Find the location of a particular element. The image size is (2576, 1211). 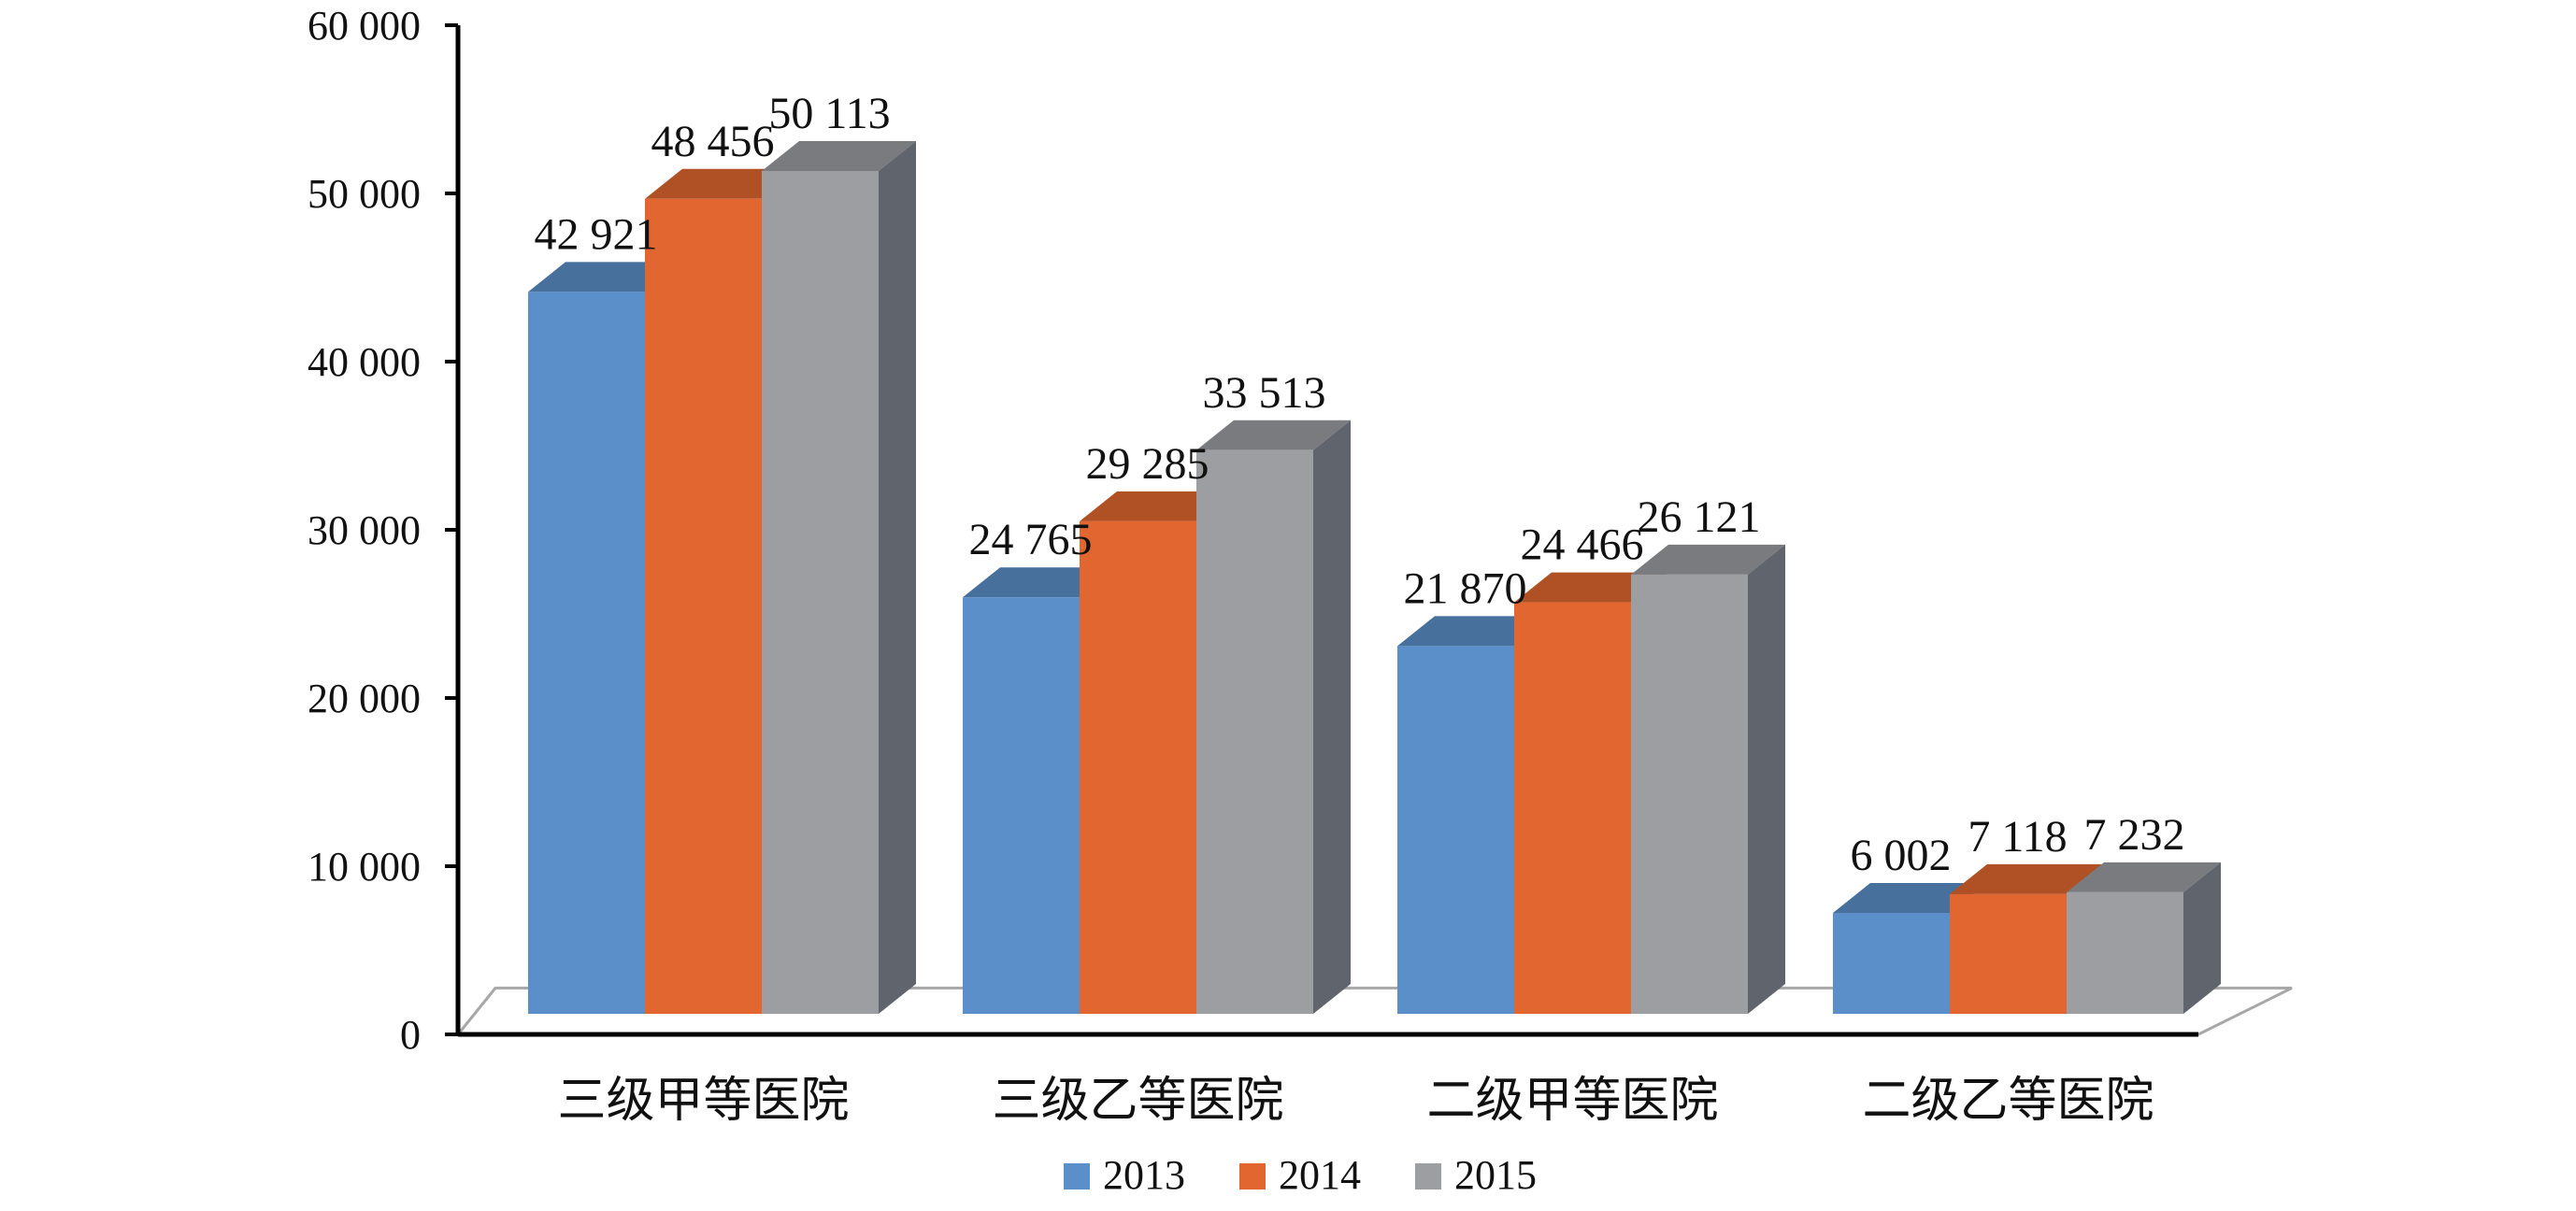

legend-item: 2014 is located at coordinates (1300, 1175).